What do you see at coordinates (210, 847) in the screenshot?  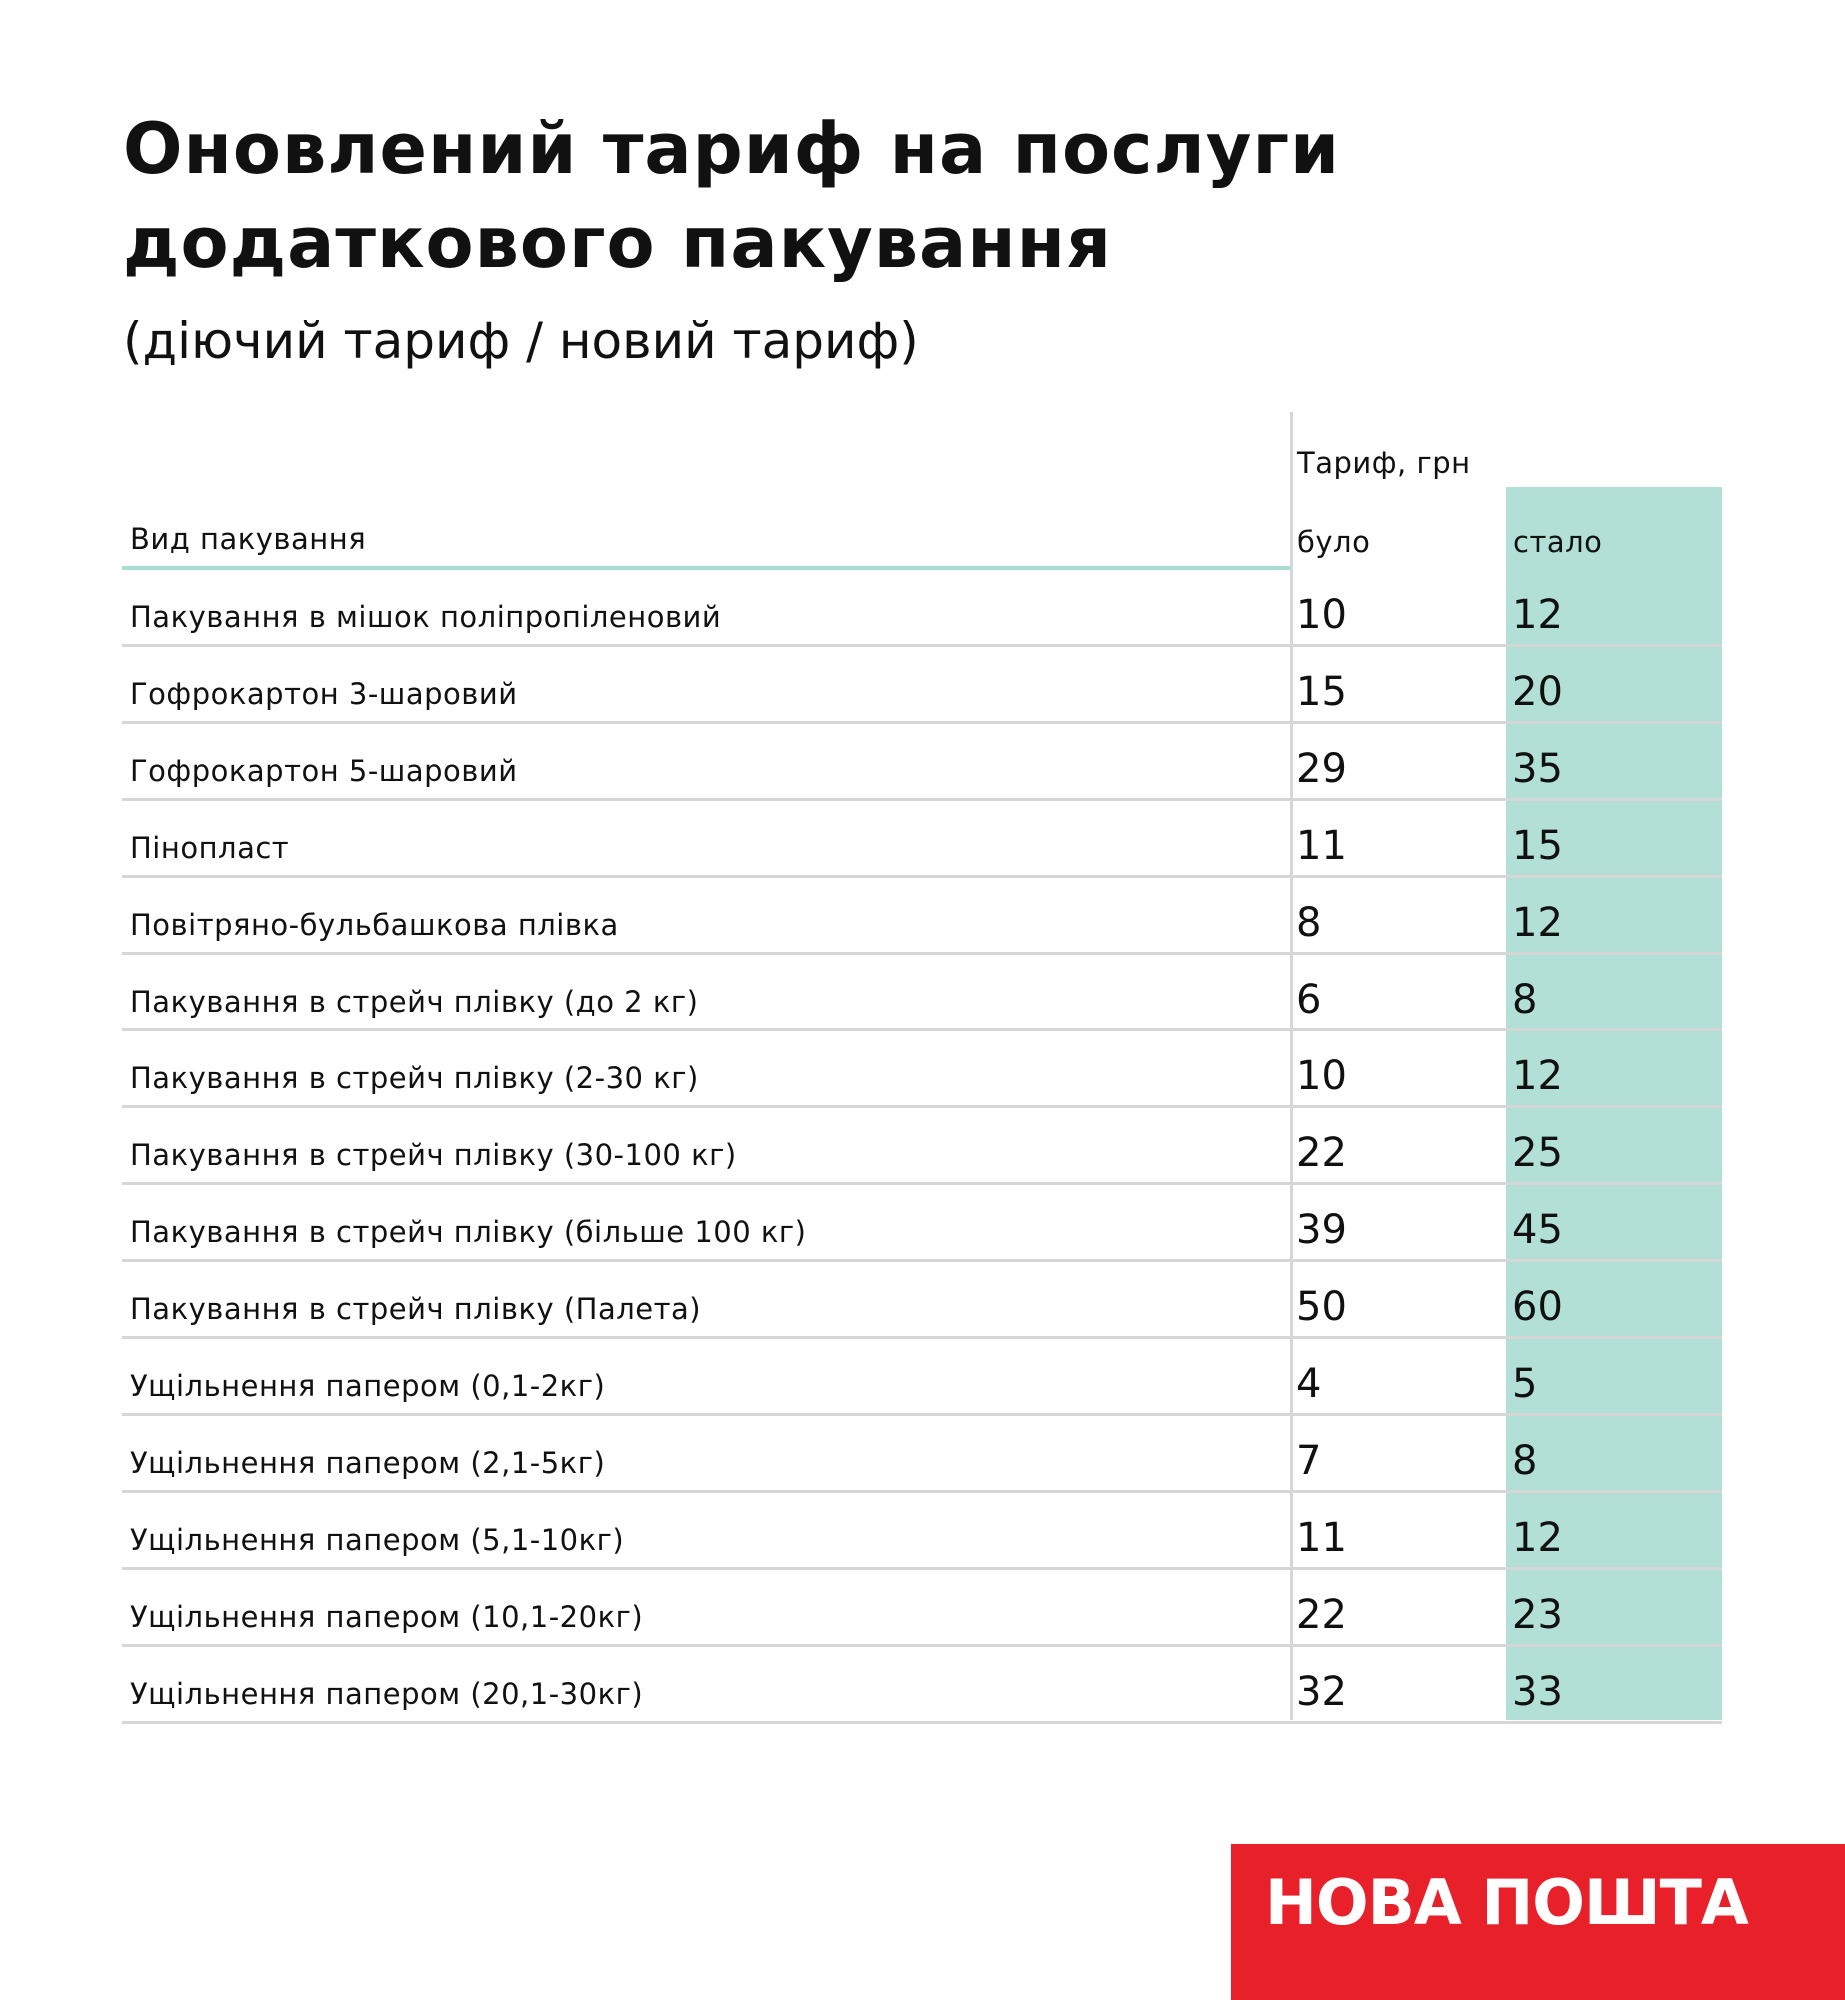 I see `row-label: Пінопласт` at bounding box center [210, 847].